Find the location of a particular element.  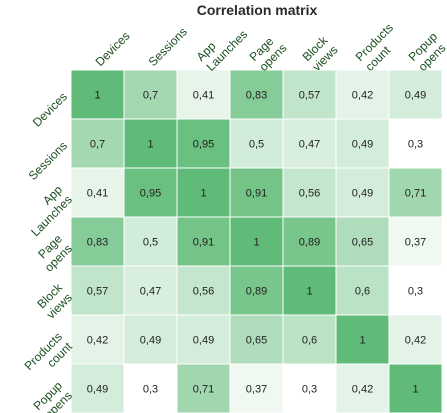

heatmap-cell-label-r1-c1: 1 is located at coordinates (150, 145).